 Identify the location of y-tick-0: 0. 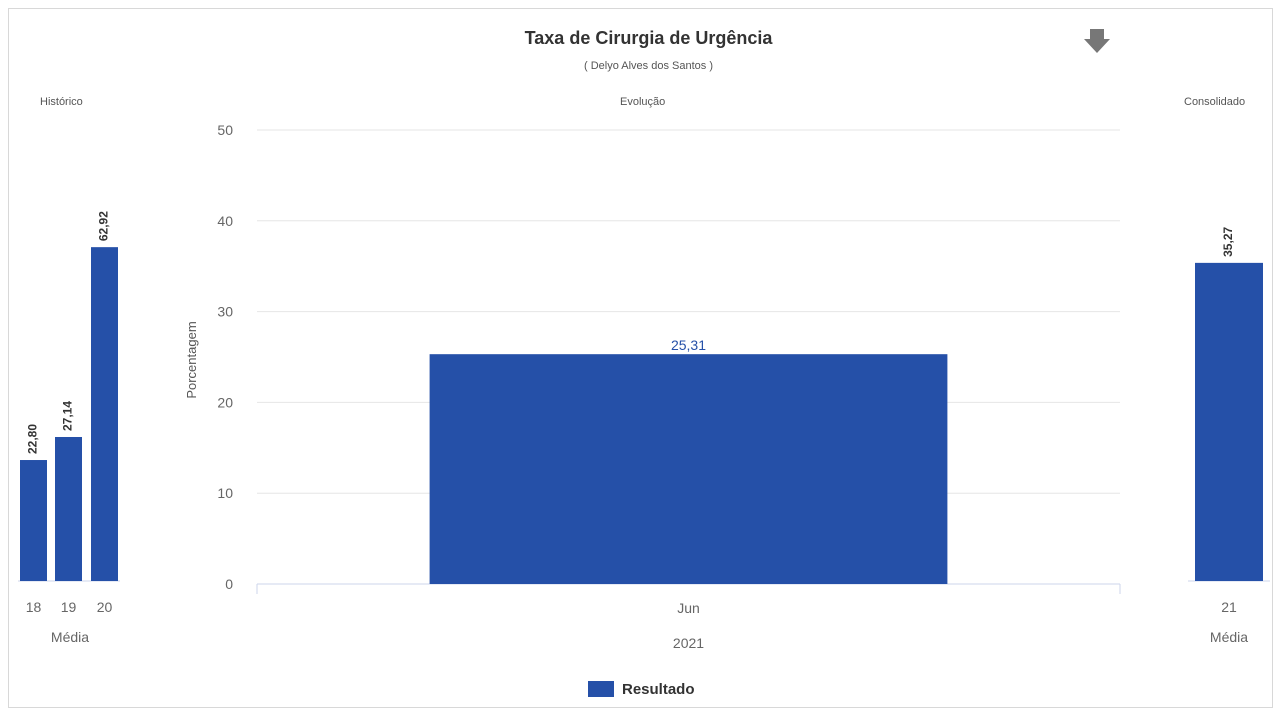
(229, 584).